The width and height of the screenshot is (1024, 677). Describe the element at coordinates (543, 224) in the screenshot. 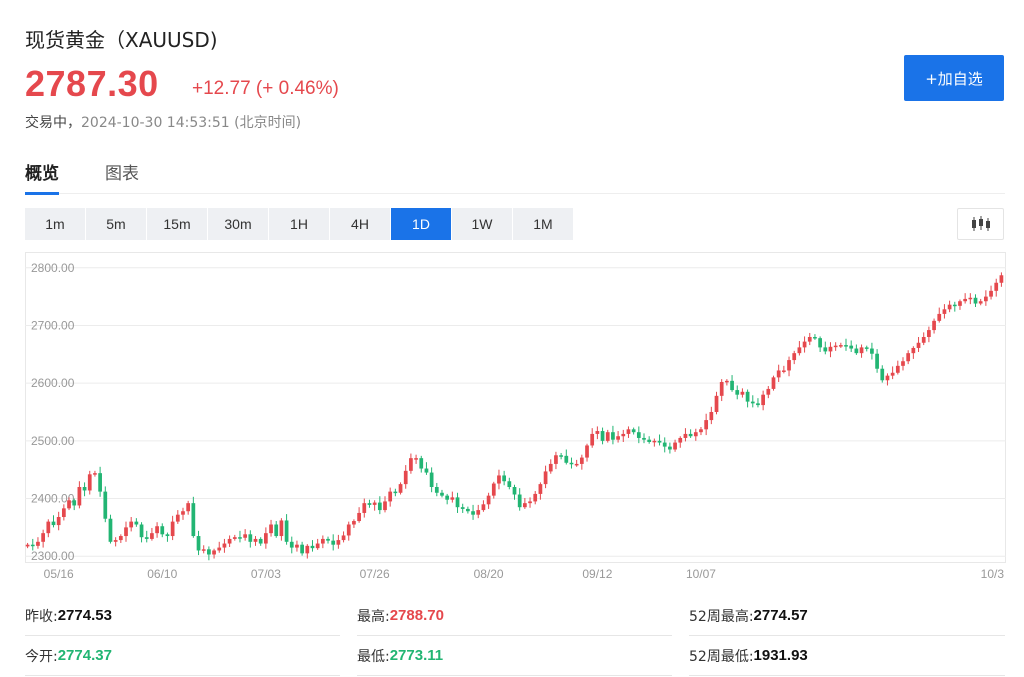

I see `period-1mo: 1M` at that location.